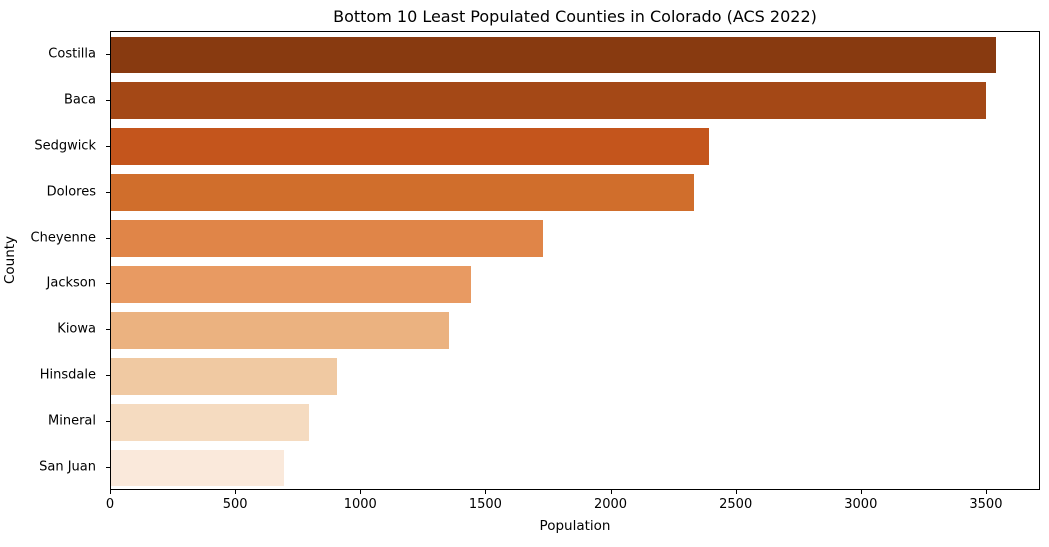 The width and height of the screenshot is (1049, 547). Describe the element at coordinates (327, 238) in the screenshot. I see `bar-cheyenne` at that location.